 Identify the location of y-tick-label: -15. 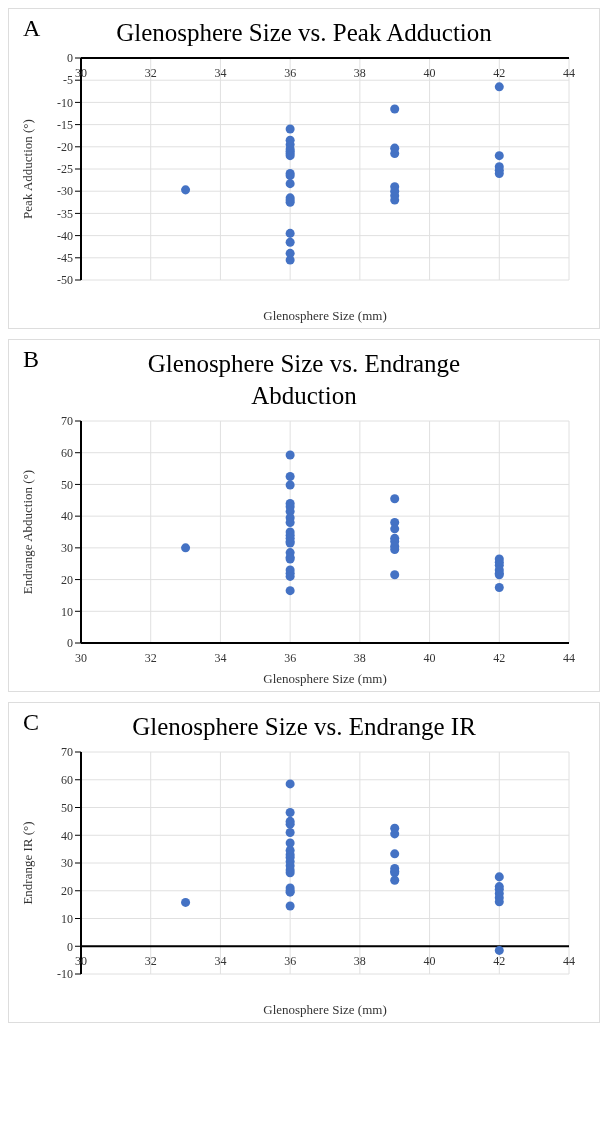
(65, 125).